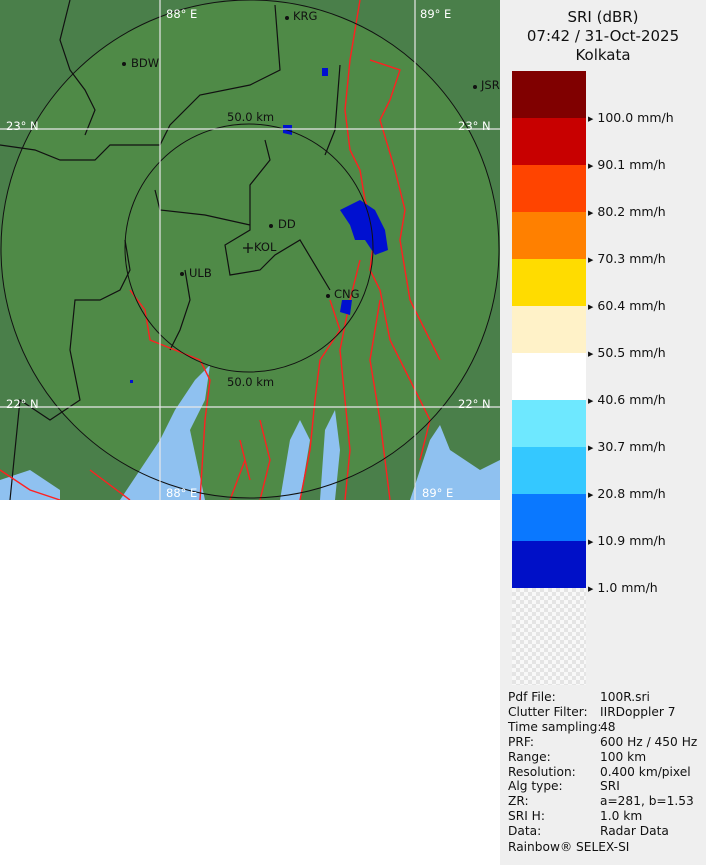 The height and width of the screenshot is (865, 706). What do you see at coordinates (647, 801) in the screenshot?
I see `info-value: a=281, b=1.53` at bounding box center [647, 801].